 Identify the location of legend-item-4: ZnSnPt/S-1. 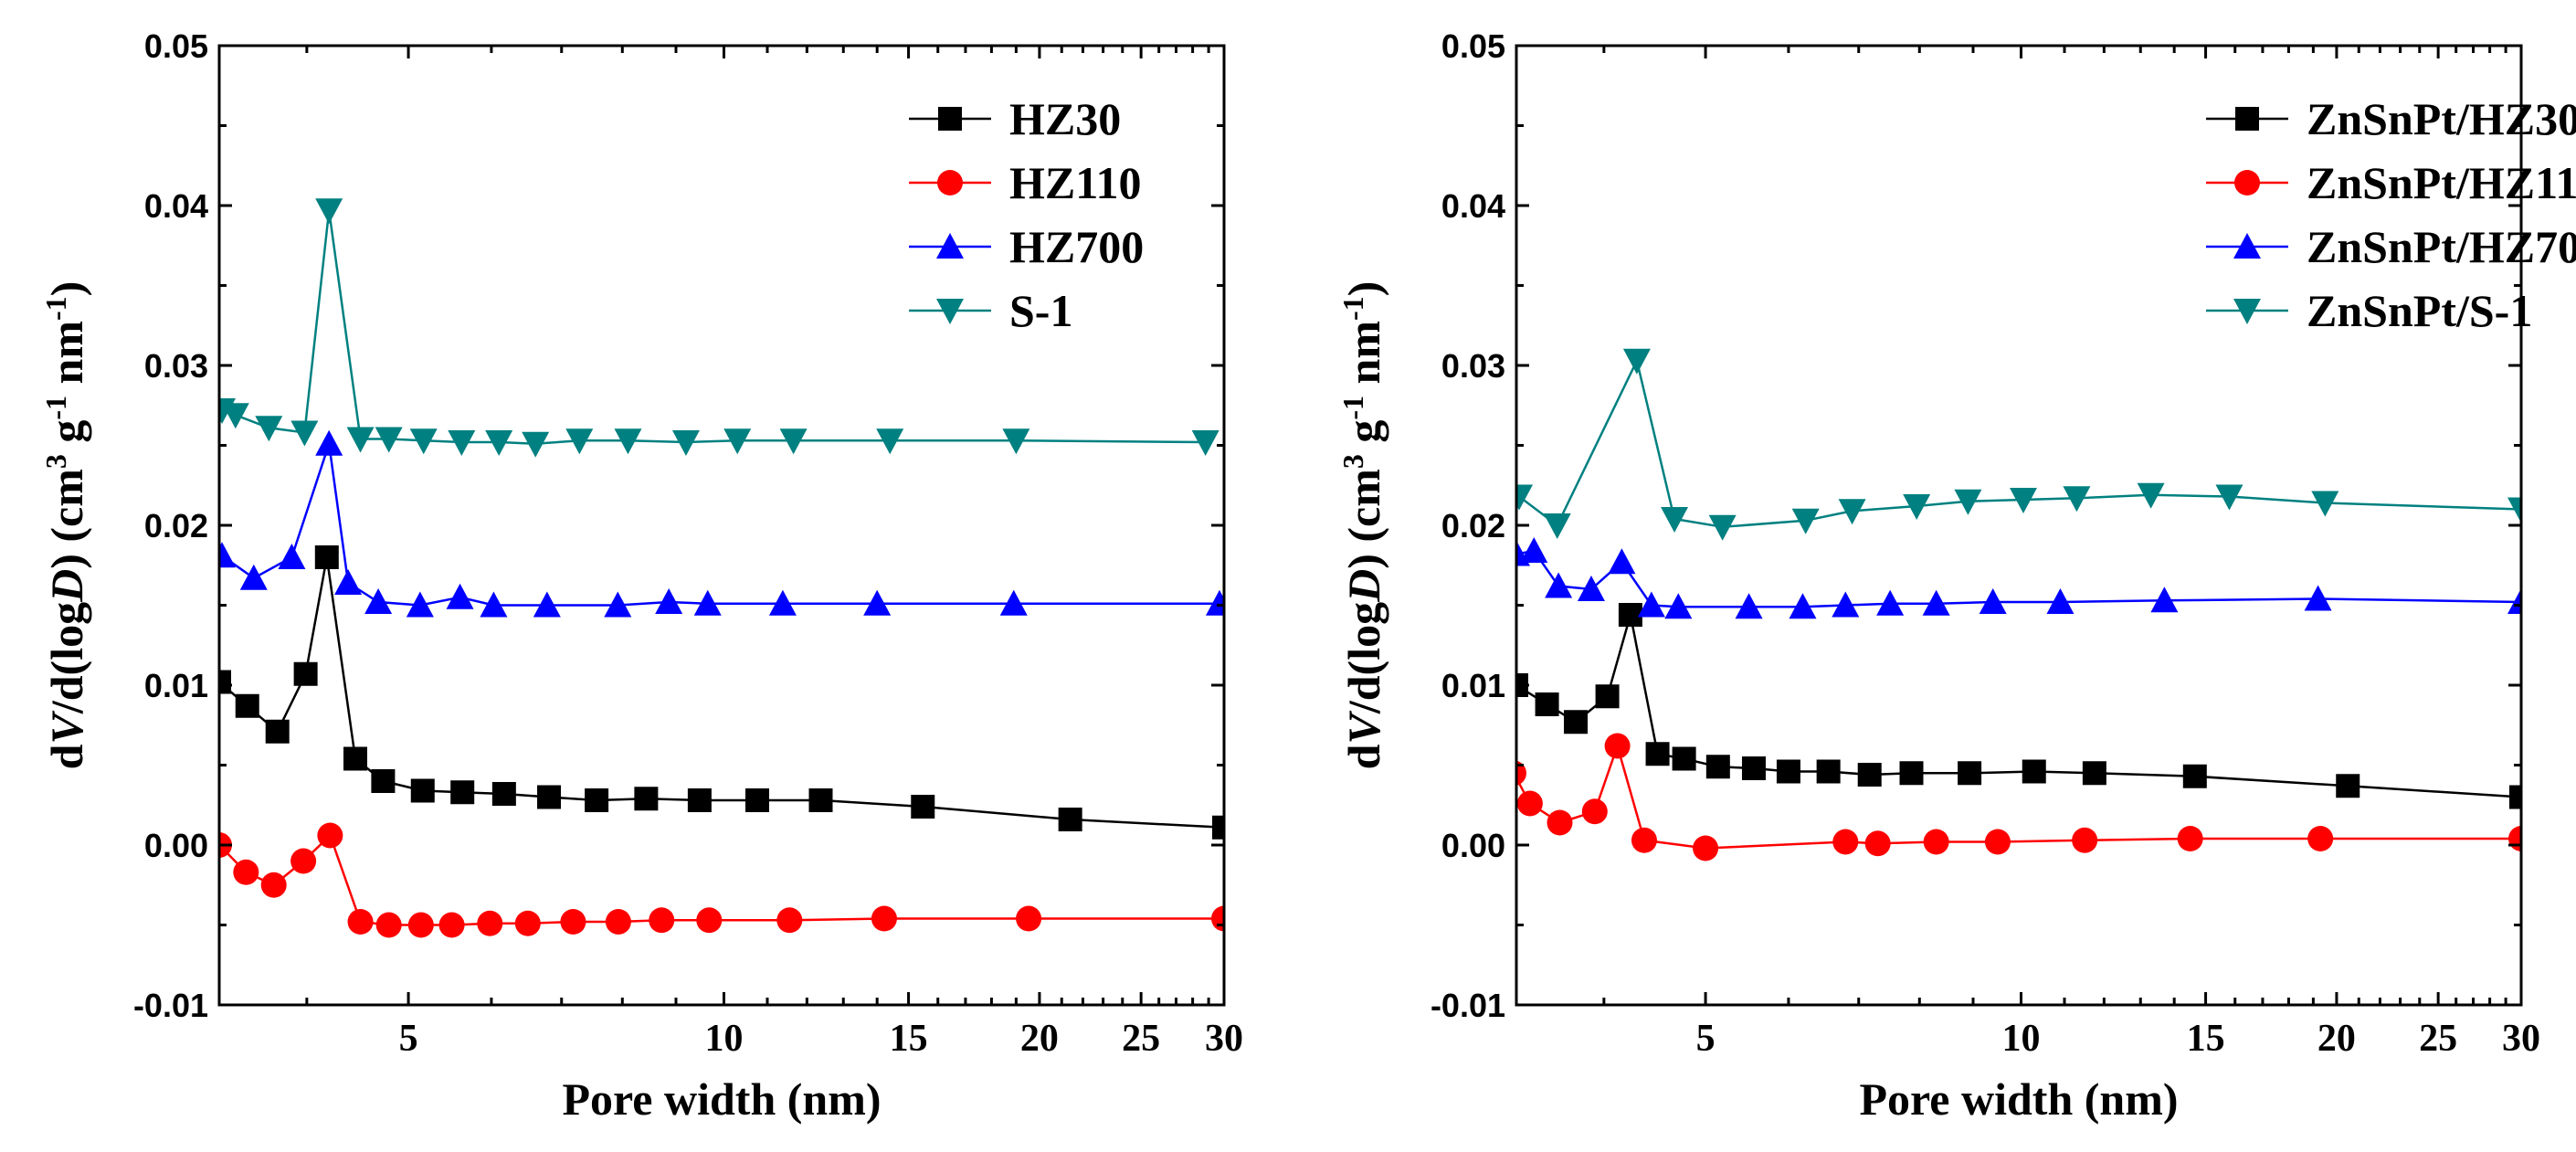
(2369, 310).